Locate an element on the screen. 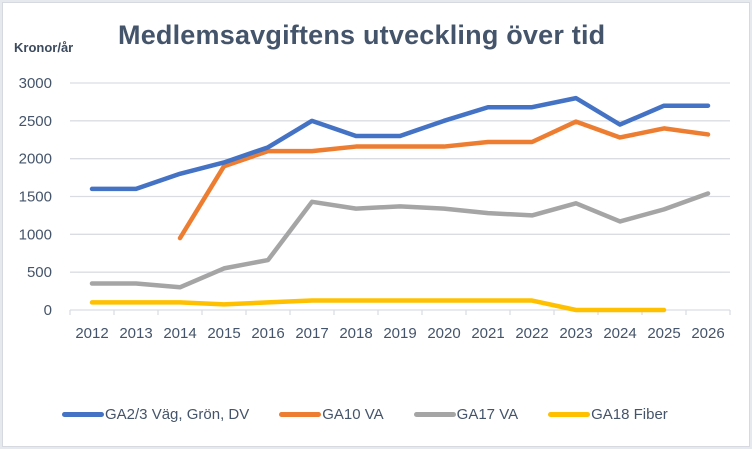 This screenshot has width=752, height=449. y-tick-label: 2000 is located at coordinates (35, 159).